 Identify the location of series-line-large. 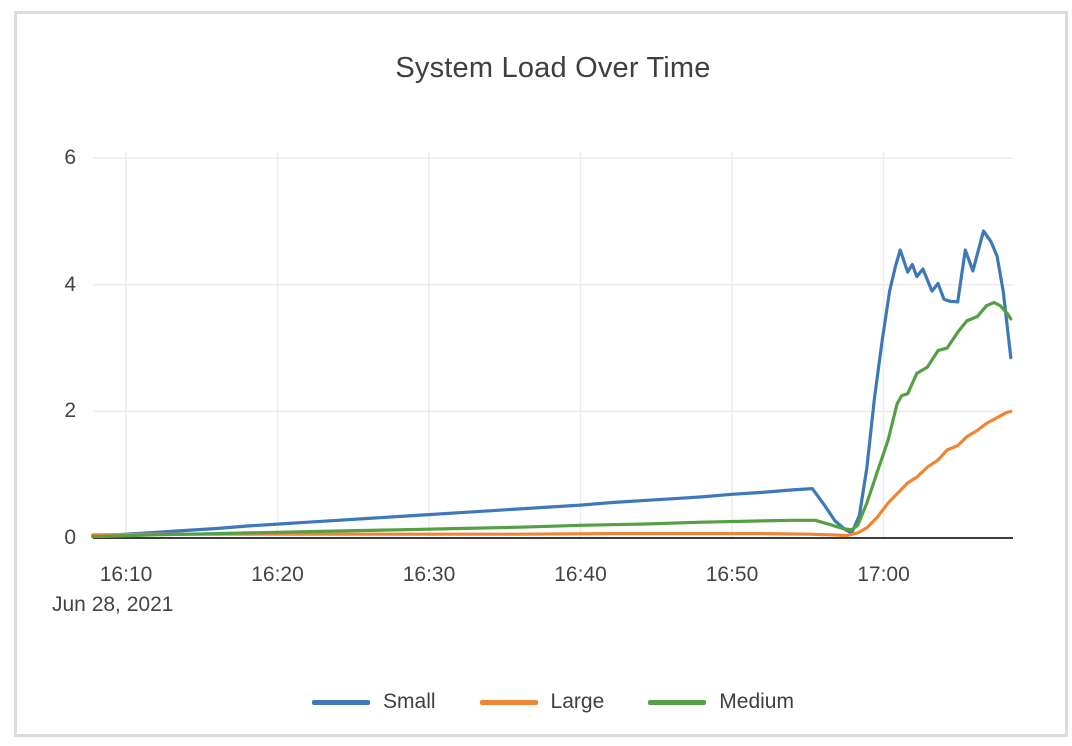
(552, 473).